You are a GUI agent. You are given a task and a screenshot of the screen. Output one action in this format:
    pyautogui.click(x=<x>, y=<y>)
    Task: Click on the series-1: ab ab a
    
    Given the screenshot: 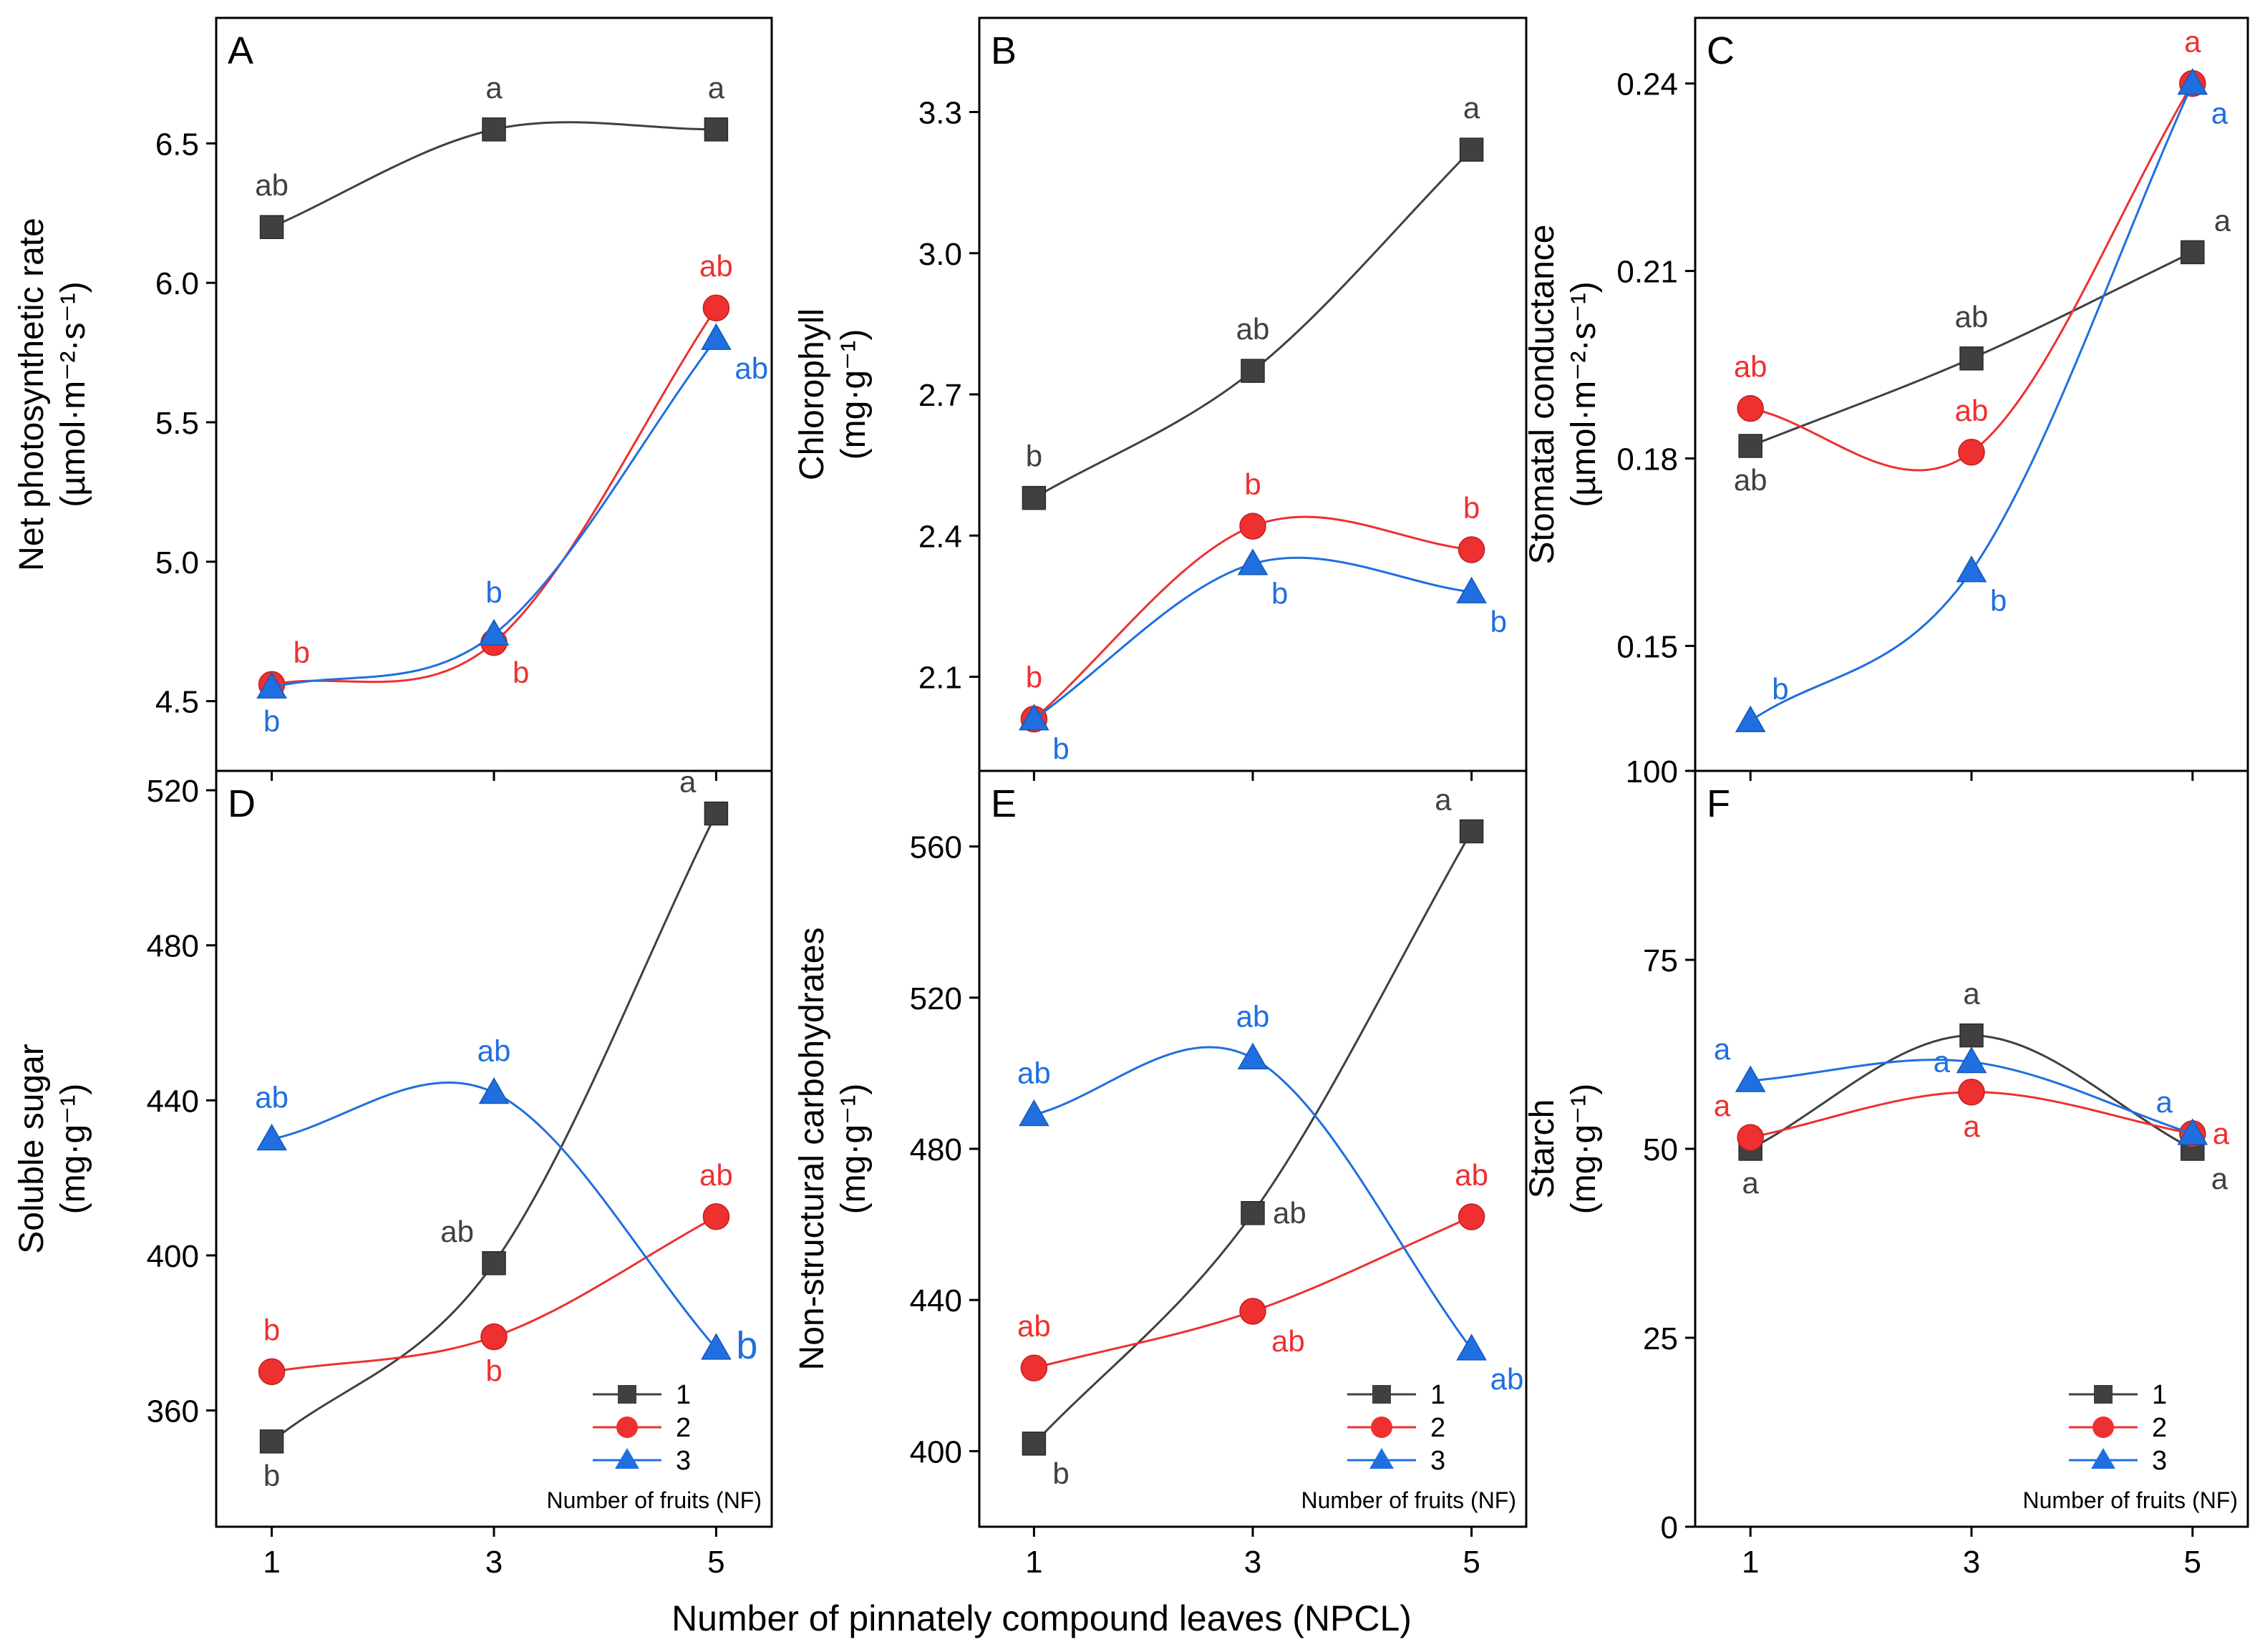 What is the action you would take?
    pyautogui.click(x=1983, y=350)
    